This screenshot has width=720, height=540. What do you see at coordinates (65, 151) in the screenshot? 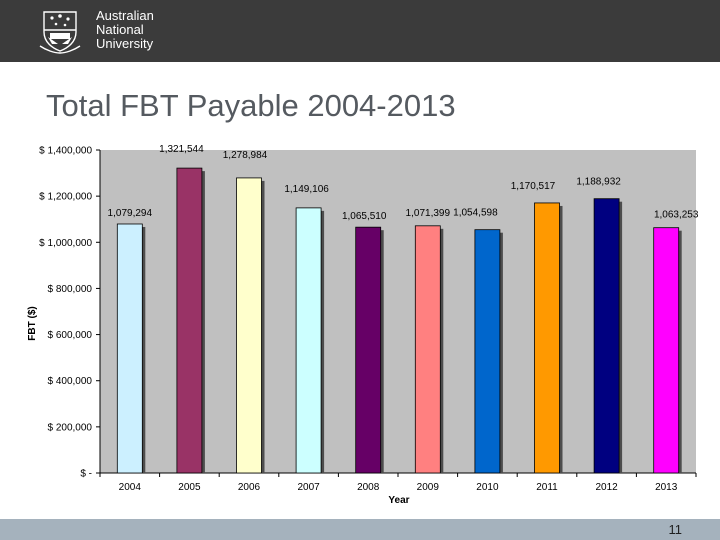
I see `y-tick-label: $ 1,400,000` at bounding box center [65, 151].